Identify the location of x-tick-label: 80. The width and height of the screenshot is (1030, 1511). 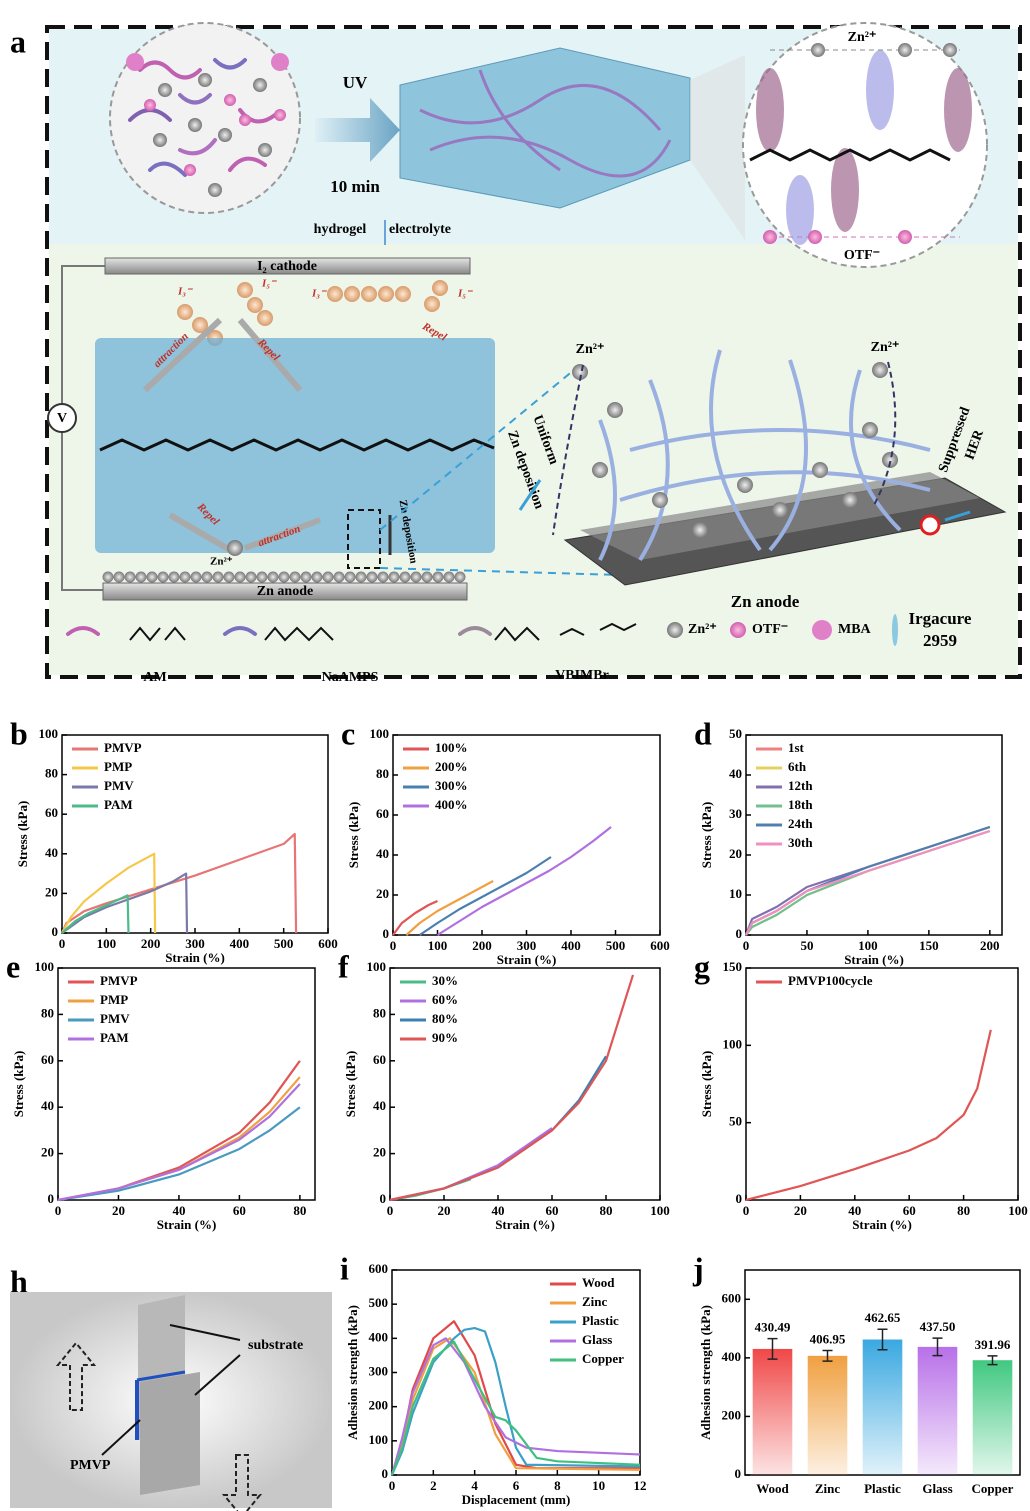
(606, 1210).